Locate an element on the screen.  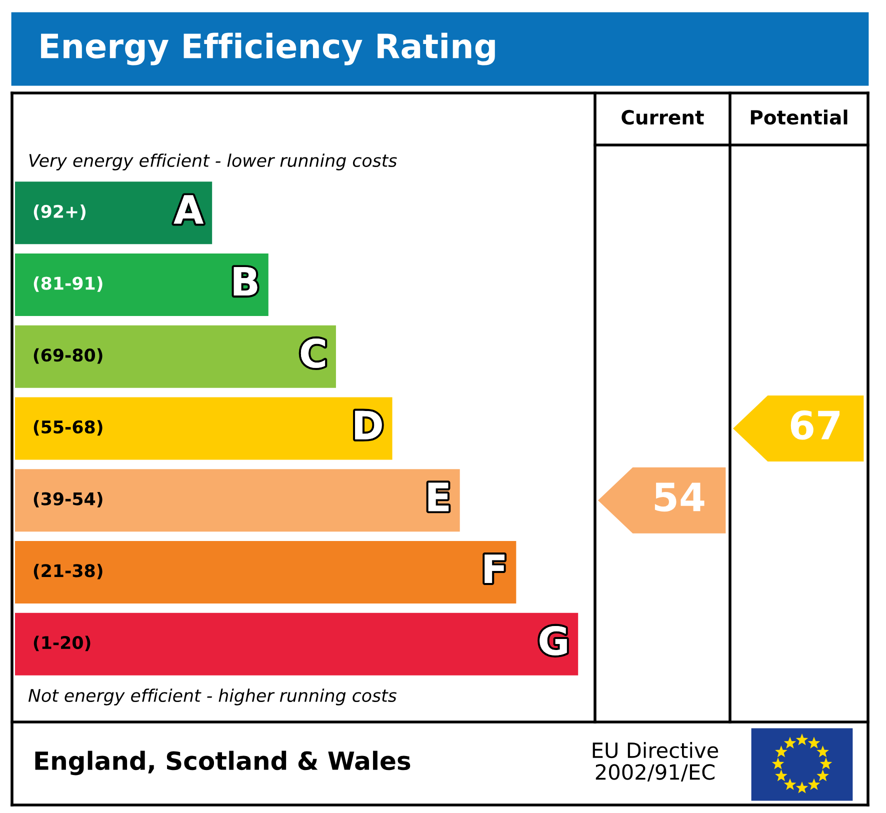
y-tick-label: A is located at coordinates (189, 209).